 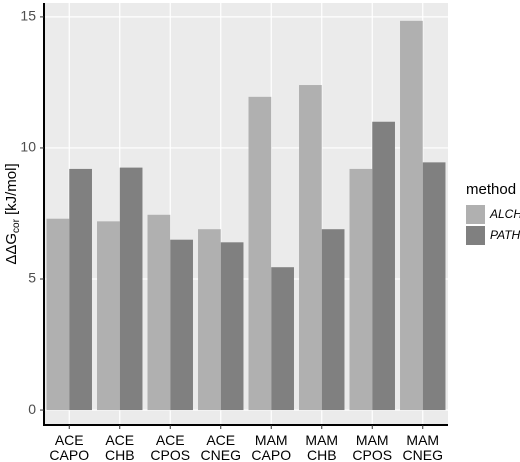 I want to click on x-tick-label: MAM CNEG, so click(x=423, y=447).